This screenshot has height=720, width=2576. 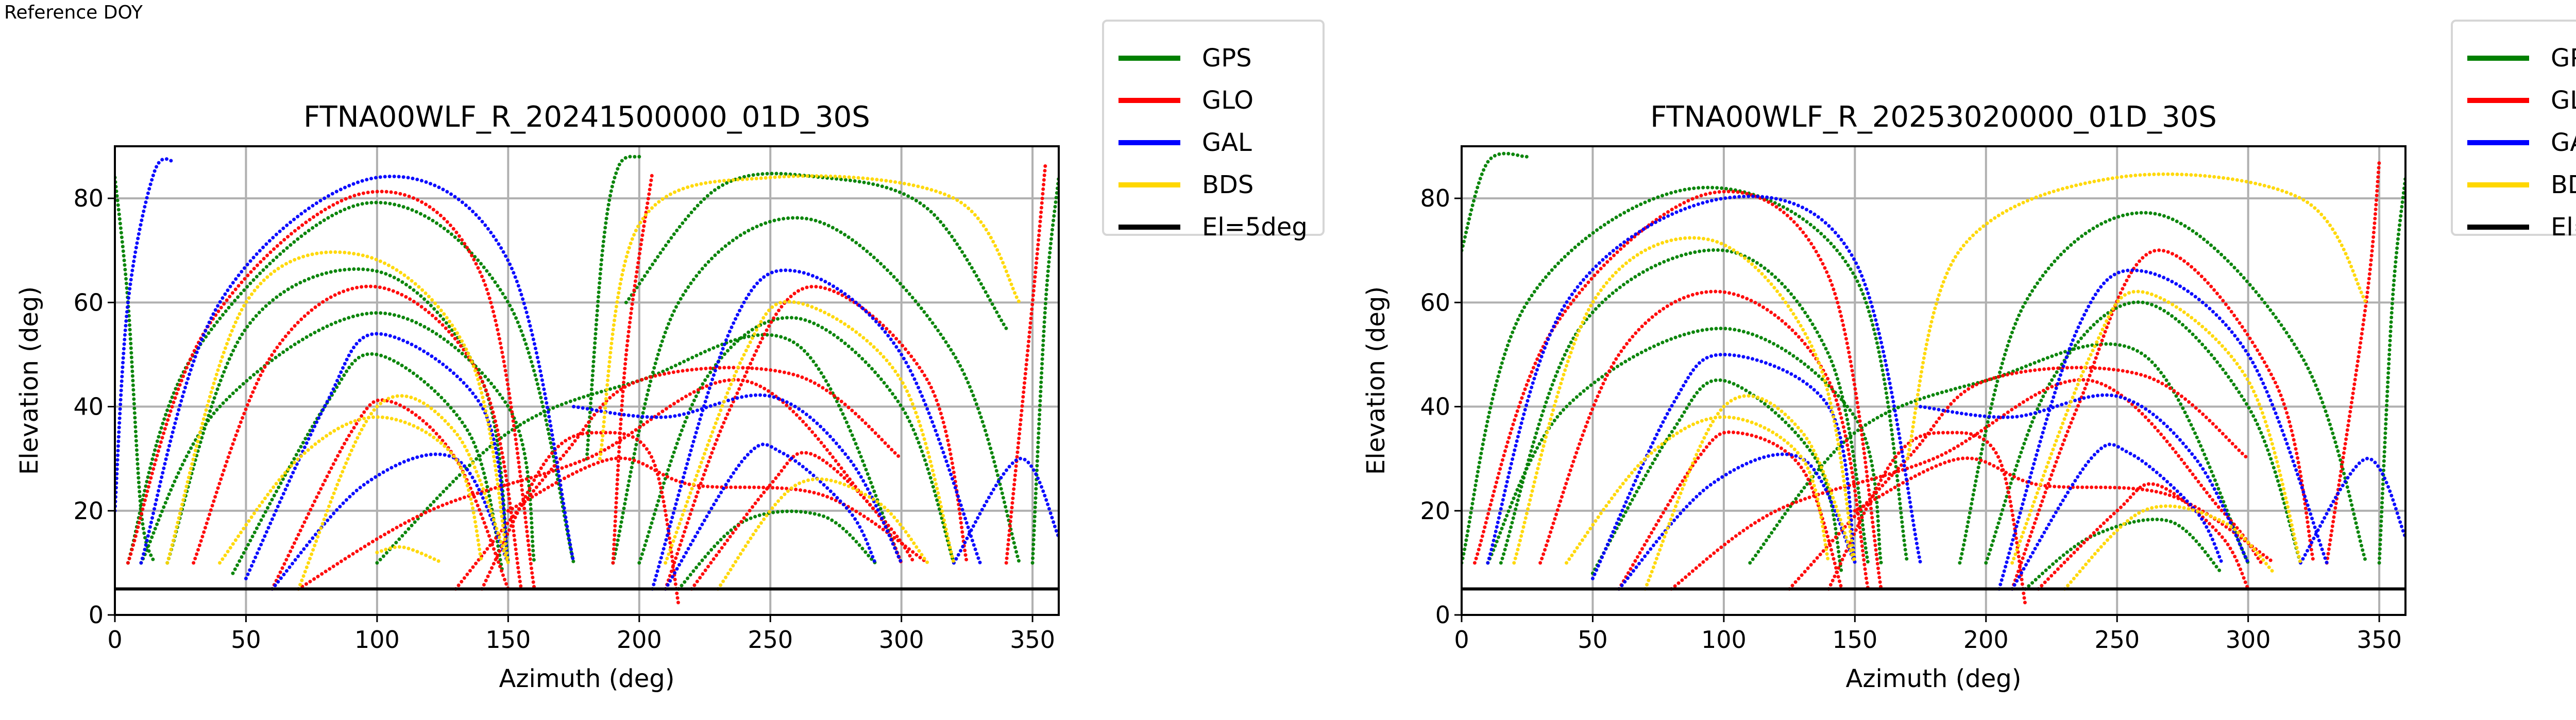 I want to click on legend-2: GPS GLO GAL BDS El=5deg, so click(x=2513, y=131).